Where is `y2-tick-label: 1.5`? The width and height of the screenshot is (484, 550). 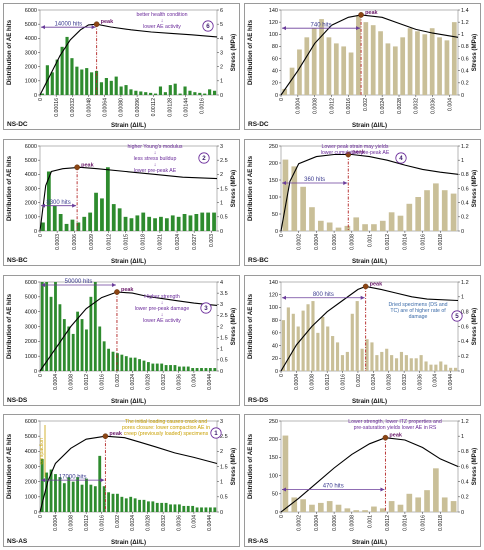 y2-tick-label: 1.5 is located at coordinates (224, 338).